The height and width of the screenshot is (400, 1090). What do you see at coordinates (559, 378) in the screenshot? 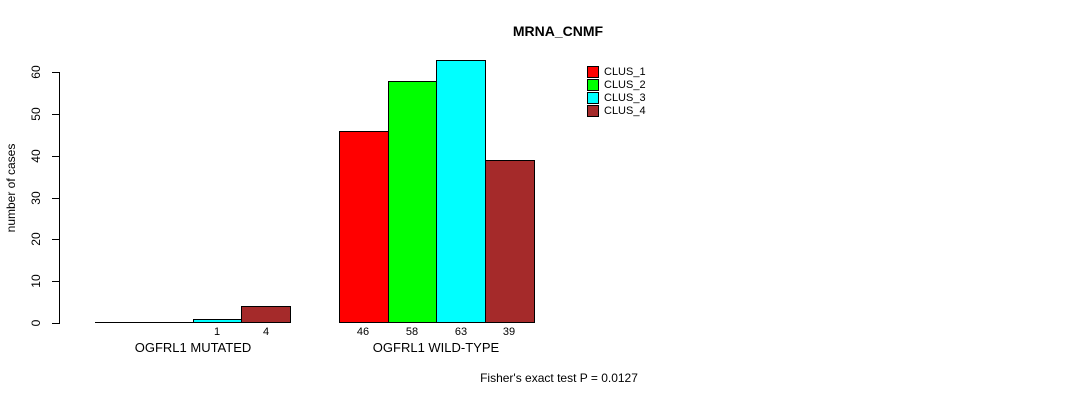
I see `annotation-text: Fisher's exact test P = 0.0127` at bounding box center [559, 378].